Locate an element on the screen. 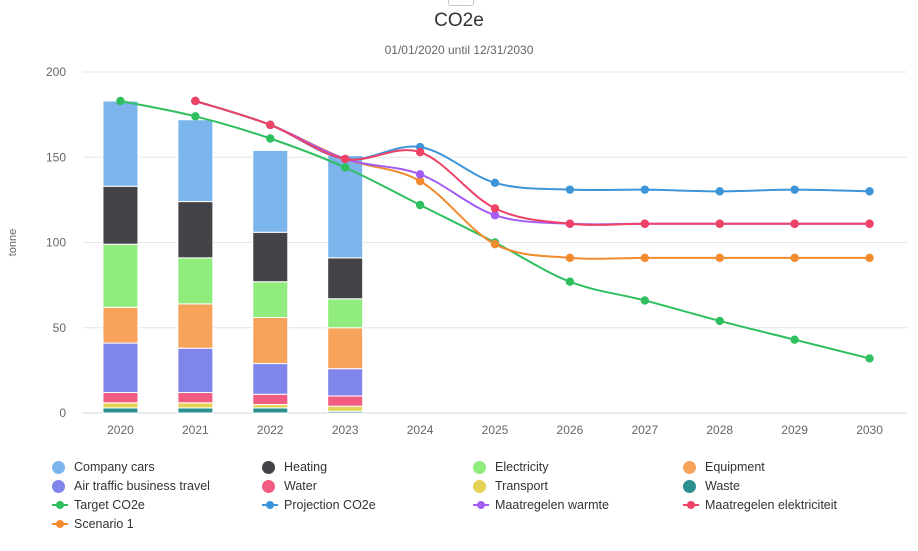 This screenshot has height=551, width=918. point-target-co2e-2024 is located at coordinates (420, 205).